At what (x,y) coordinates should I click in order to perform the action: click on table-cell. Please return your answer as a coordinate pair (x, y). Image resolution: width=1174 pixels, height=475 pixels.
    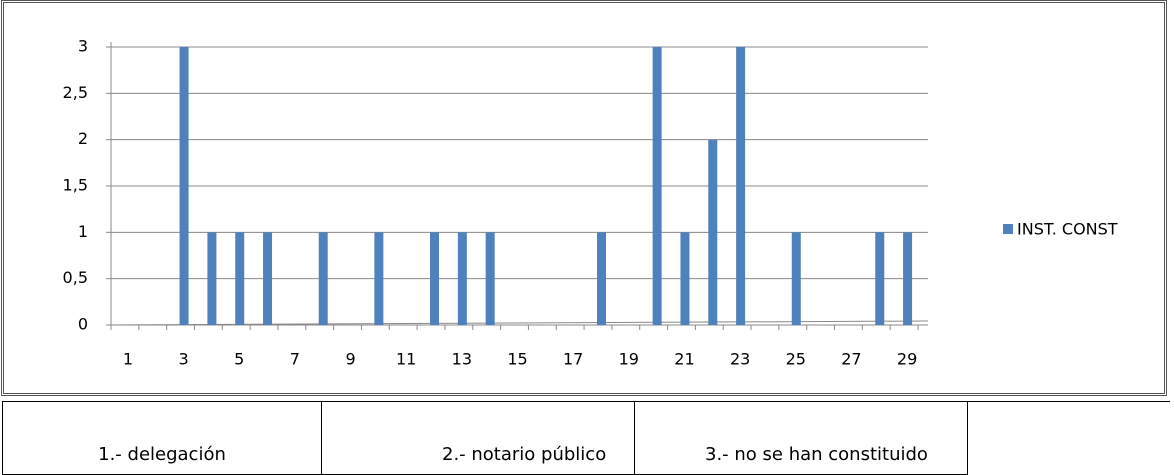
    Looking at the image, I should click on (1068, 438).